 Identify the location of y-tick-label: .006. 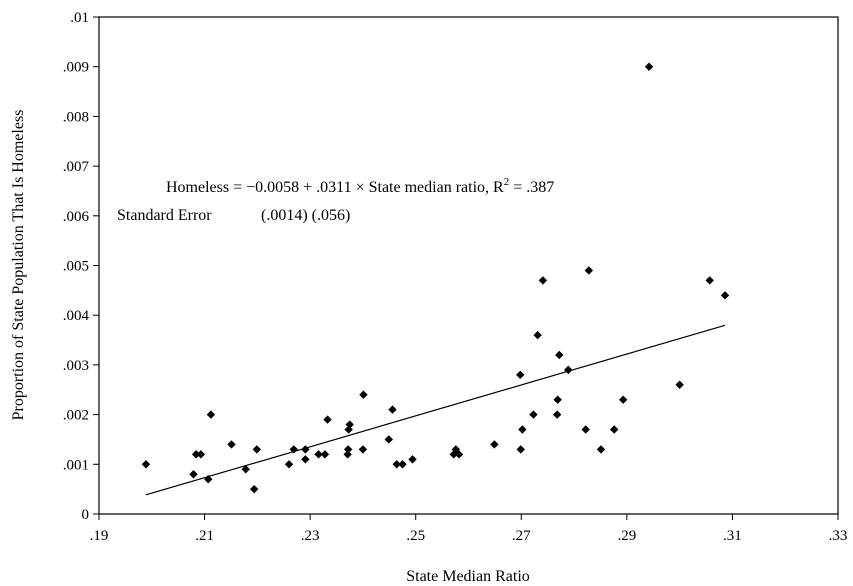
(76, 217).